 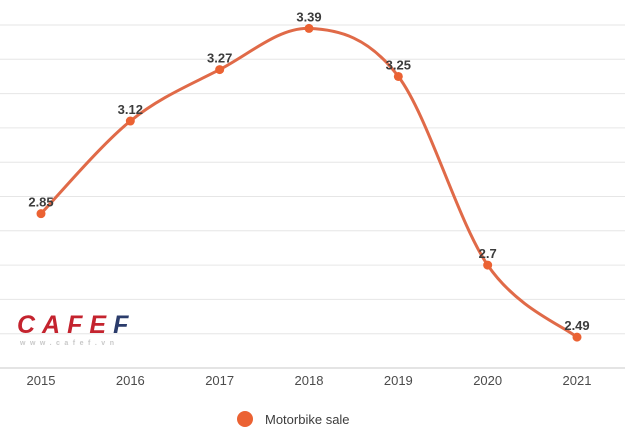 What do you see at coordinates (219, 58) in the screenshot?
I see `data-point-label: 3.27` at bounding box center [219, 58].